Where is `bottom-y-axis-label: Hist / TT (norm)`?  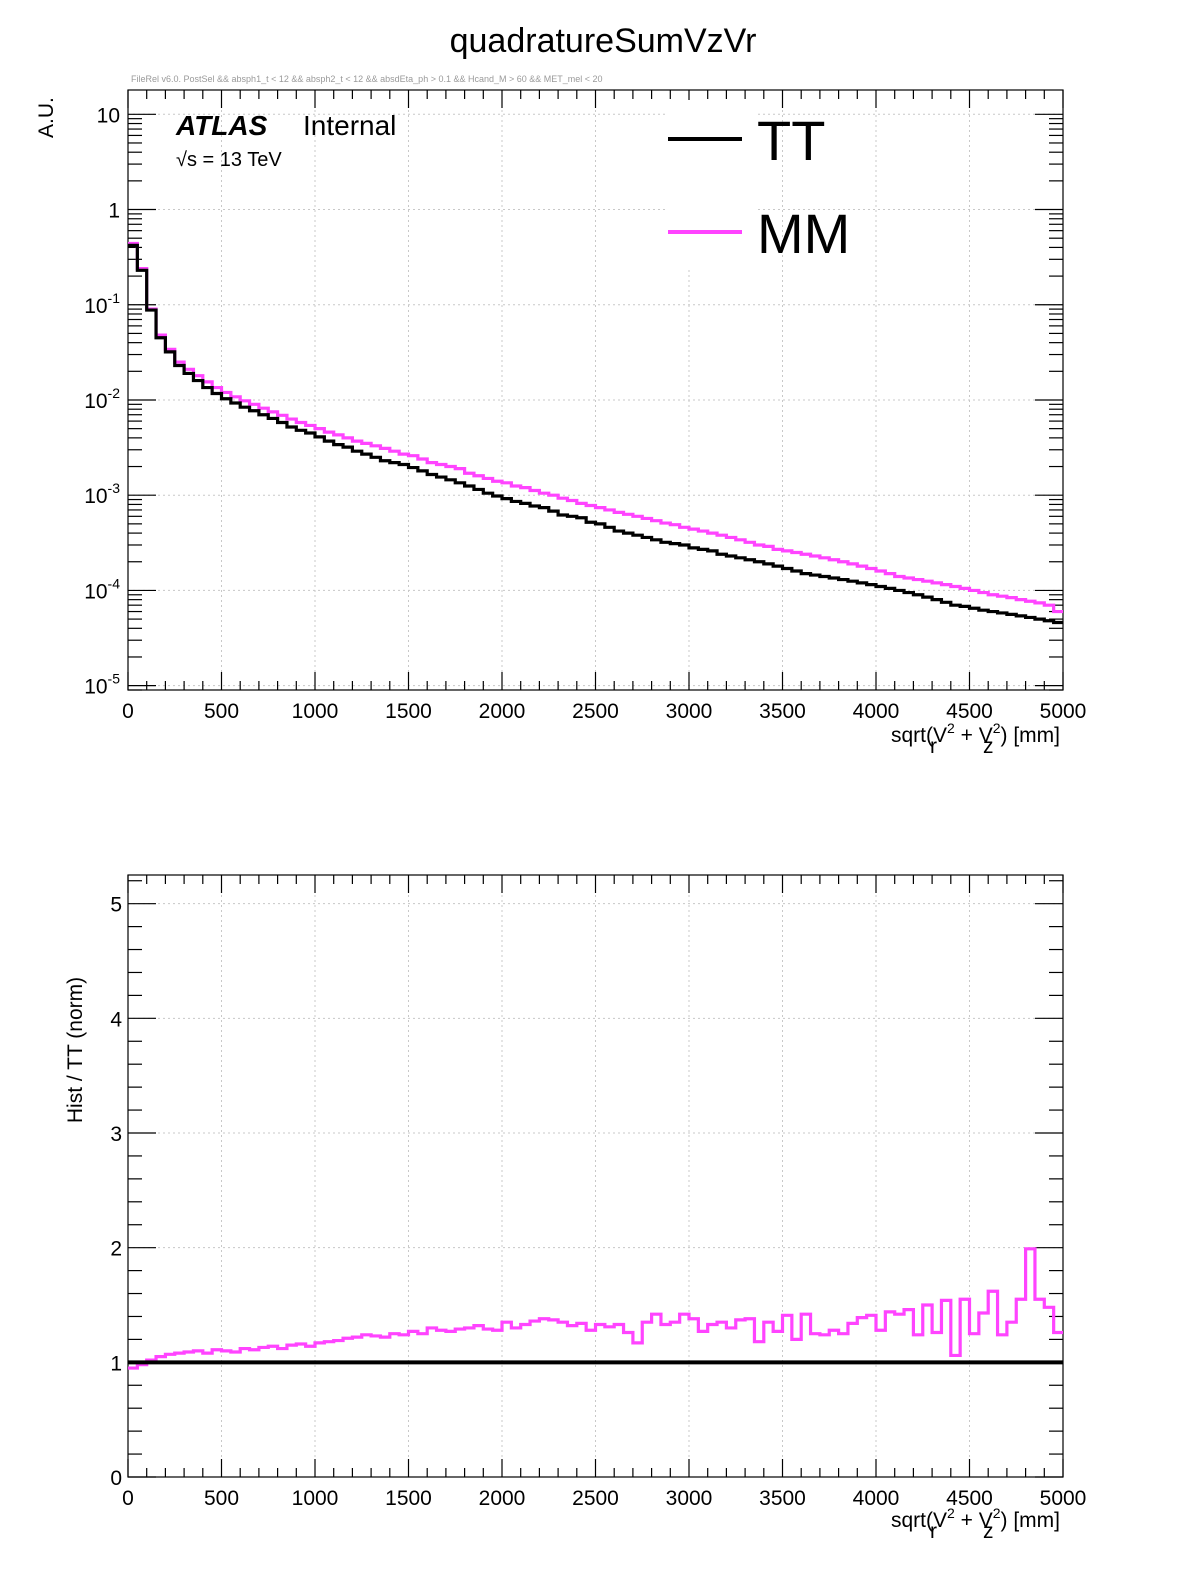
bottom-y-axis-label: Hist / TT (norm) is located at coordinates (75, 1050).